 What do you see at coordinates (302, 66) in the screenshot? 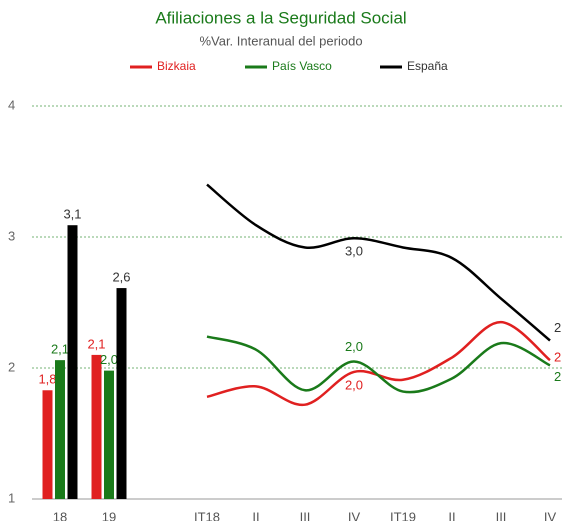
I see `legend-label: País Vasco` at bounding box center [302, 66].